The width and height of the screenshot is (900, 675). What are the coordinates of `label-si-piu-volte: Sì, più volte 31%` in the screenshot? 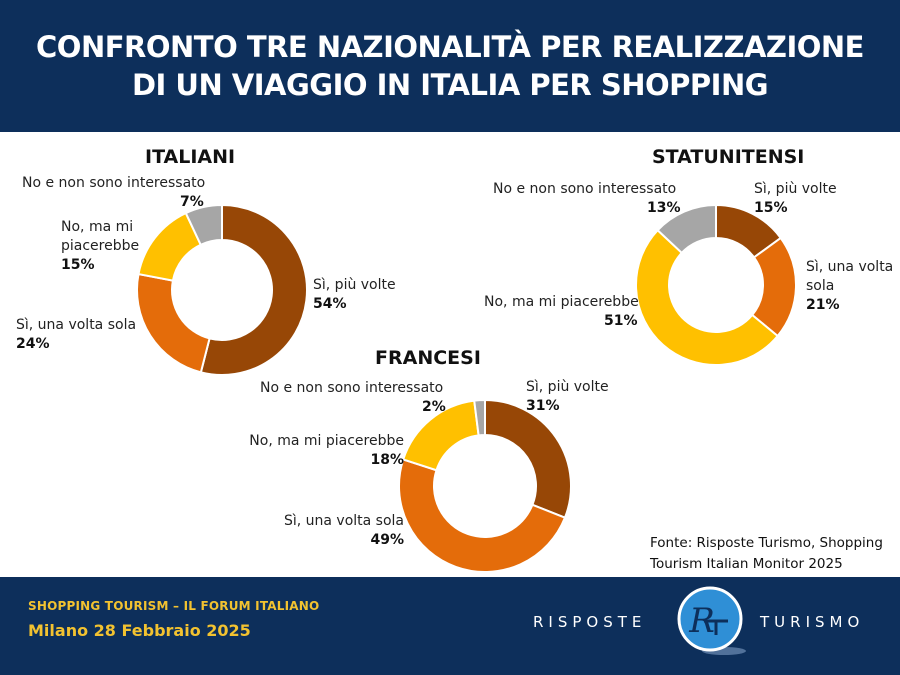 It's located at (567, 397).